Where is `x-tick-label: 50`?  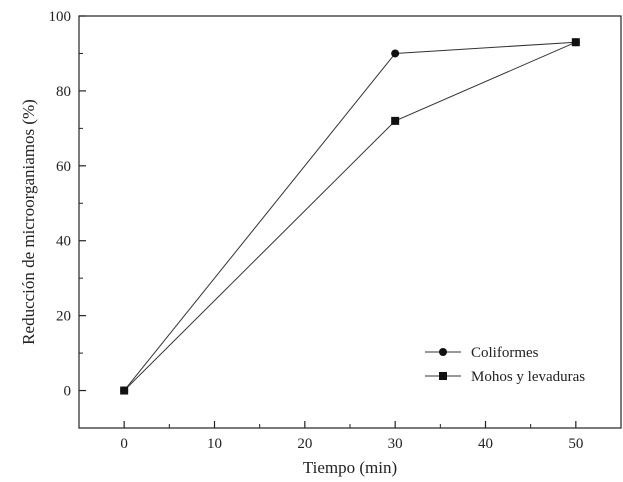 x-tick-label: 50 is located at coordinates (575, 444).